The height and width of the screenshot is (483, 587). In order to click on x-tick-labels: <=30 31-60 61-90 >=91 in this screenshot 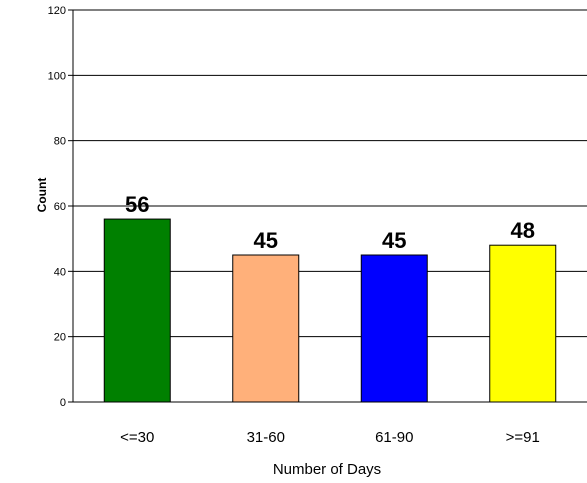, I will do `click(330, 437)`.